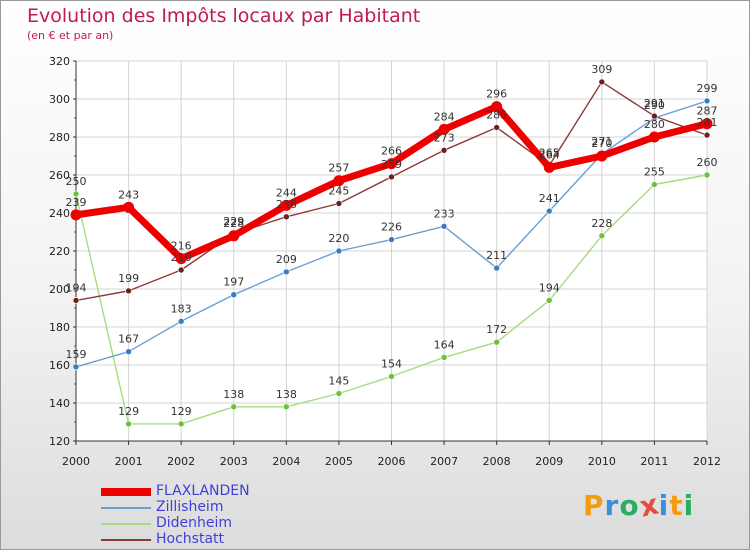 Image resolution: width=750 pixels, height=550 pixels. Describe the element at coordinates (496, 94) in the screenshot. I see `data-label-flaxlanden: 296` at that location.